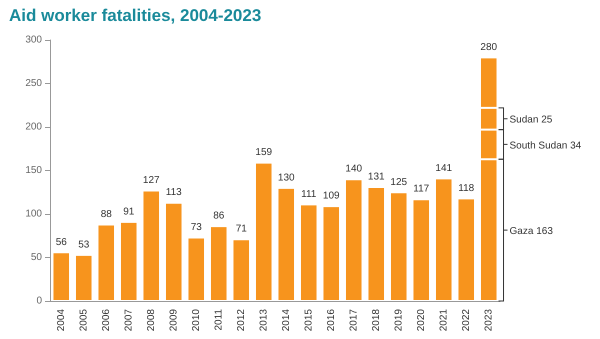 This screenshot has height=339, width=600. What do you see at coordinates (331, 196) in the screenshot?
I see `data-label: 109` at bounding box center [331, 196].